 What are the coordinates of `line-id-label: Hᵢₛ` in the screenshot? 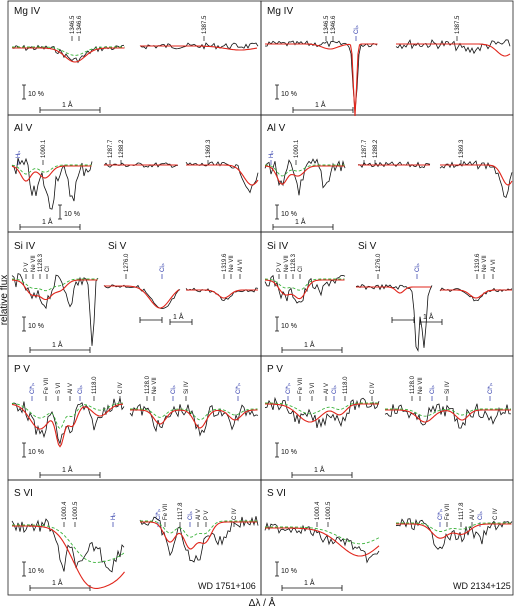 It's located at (19, 154).